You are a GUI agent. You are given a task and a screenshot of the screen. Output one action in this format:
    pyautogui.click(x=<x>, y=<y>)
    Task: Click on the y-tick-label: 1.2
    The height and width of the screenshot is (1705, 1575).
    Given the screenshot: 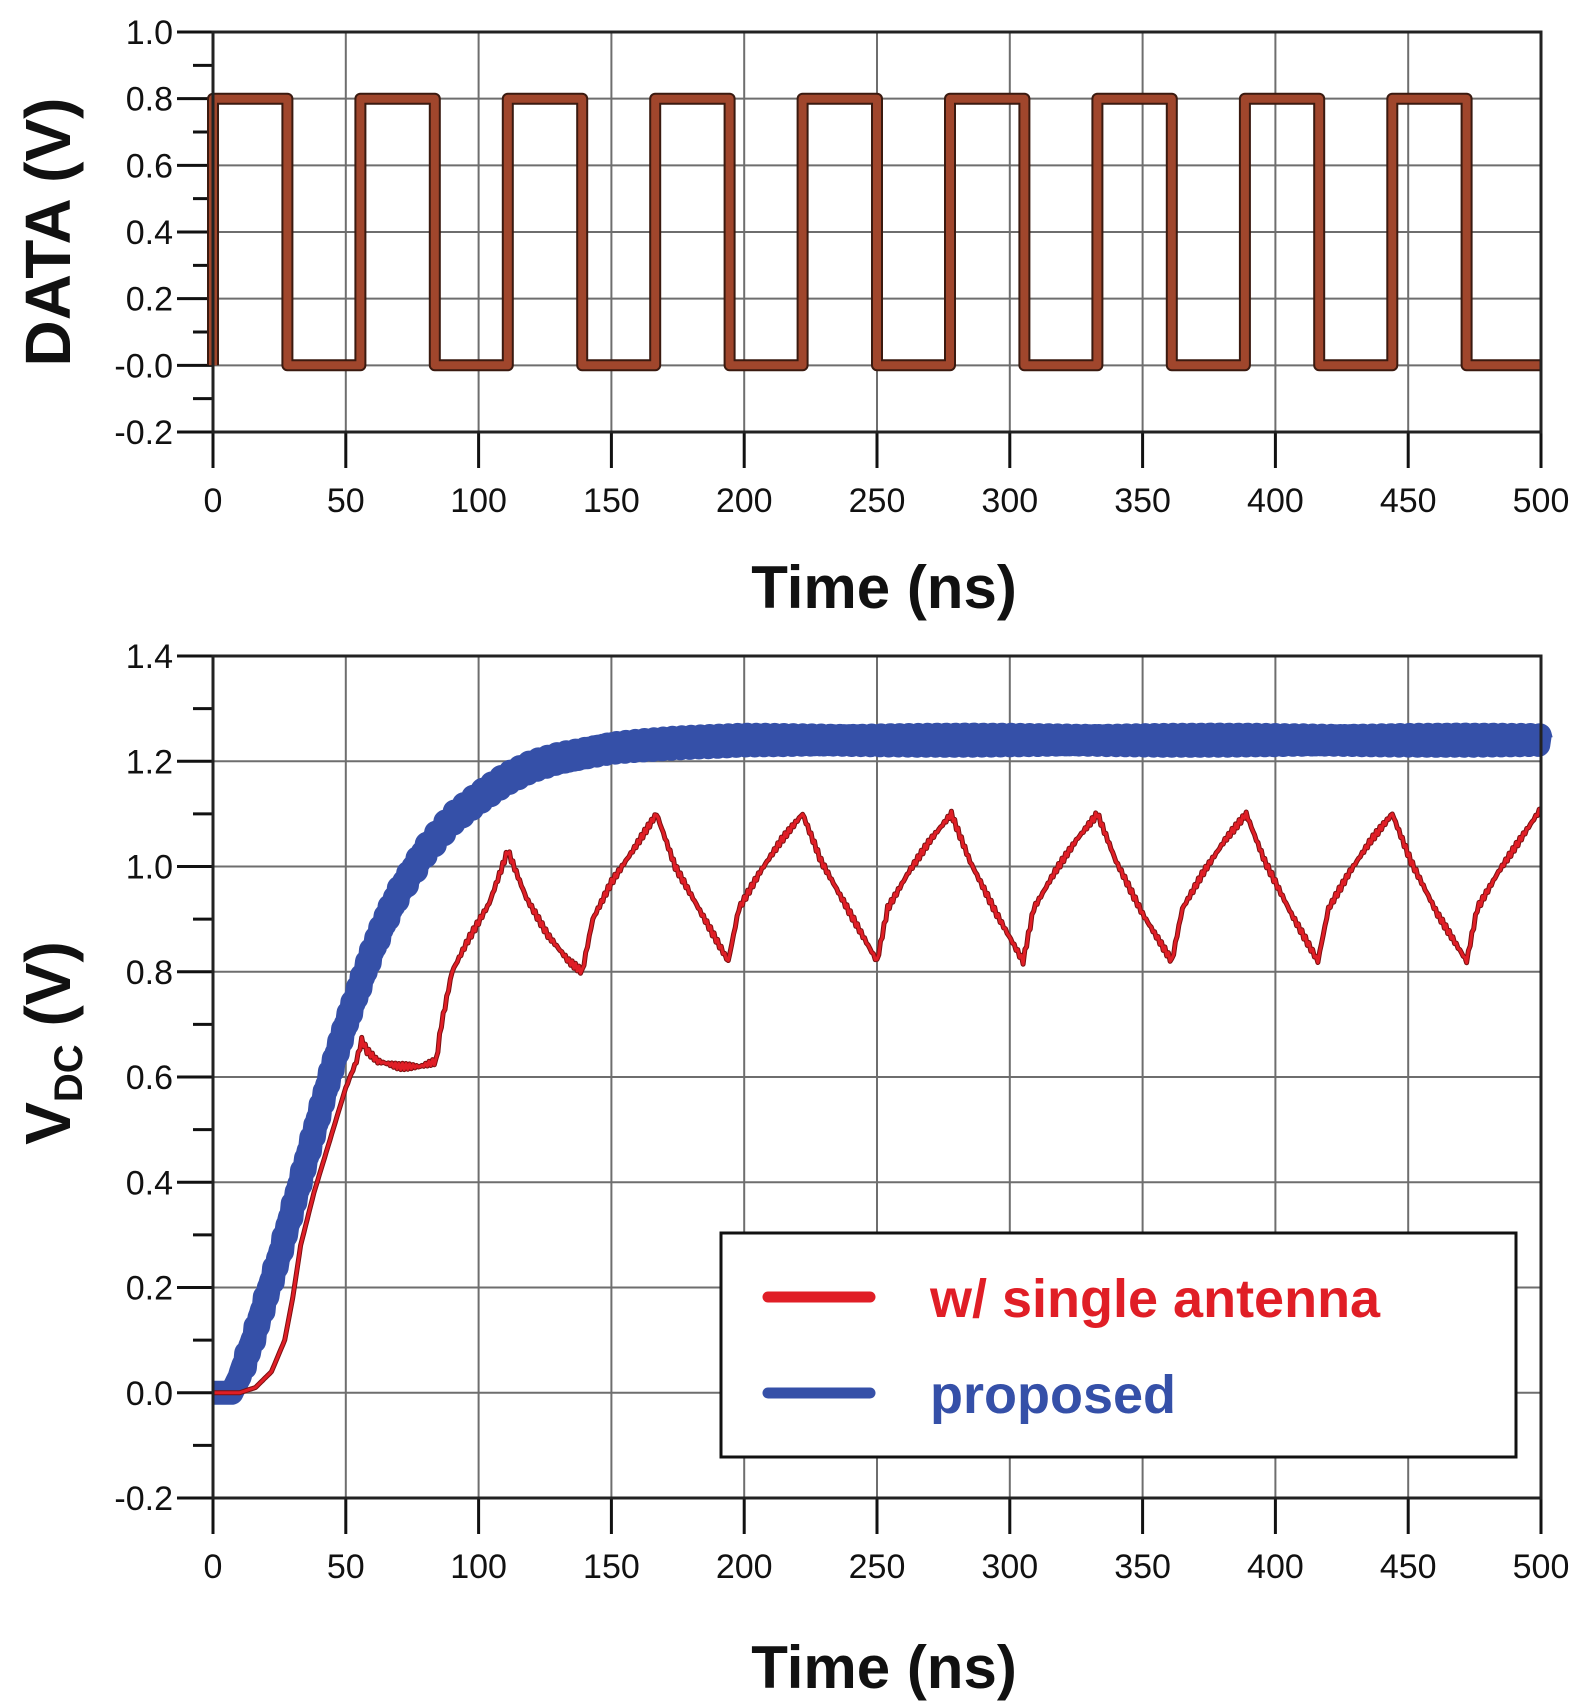 What is the action you would take?
    pyautogui.click(x=149, y=762)
    